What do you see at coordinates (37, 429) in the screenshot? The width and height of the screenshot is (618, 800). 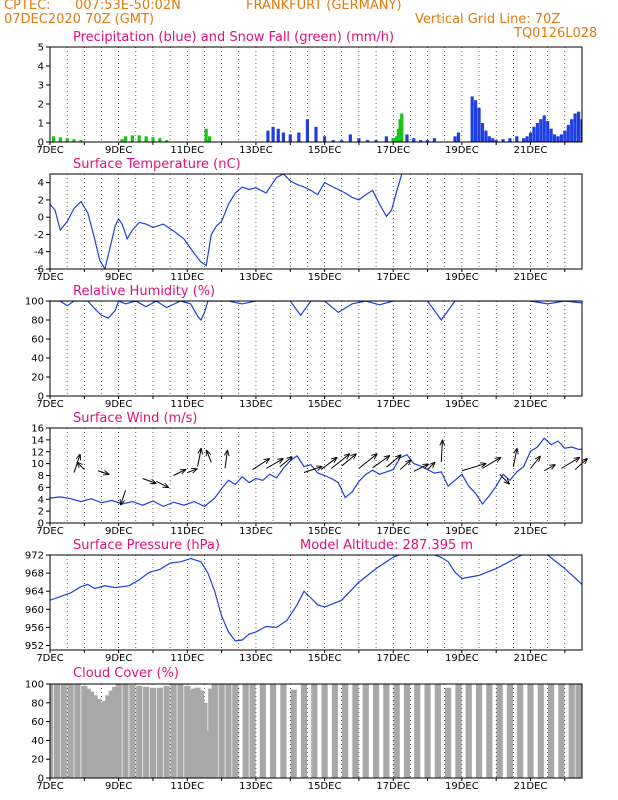 I see `y-tick-label: 16` at bounding box center [37, 429].